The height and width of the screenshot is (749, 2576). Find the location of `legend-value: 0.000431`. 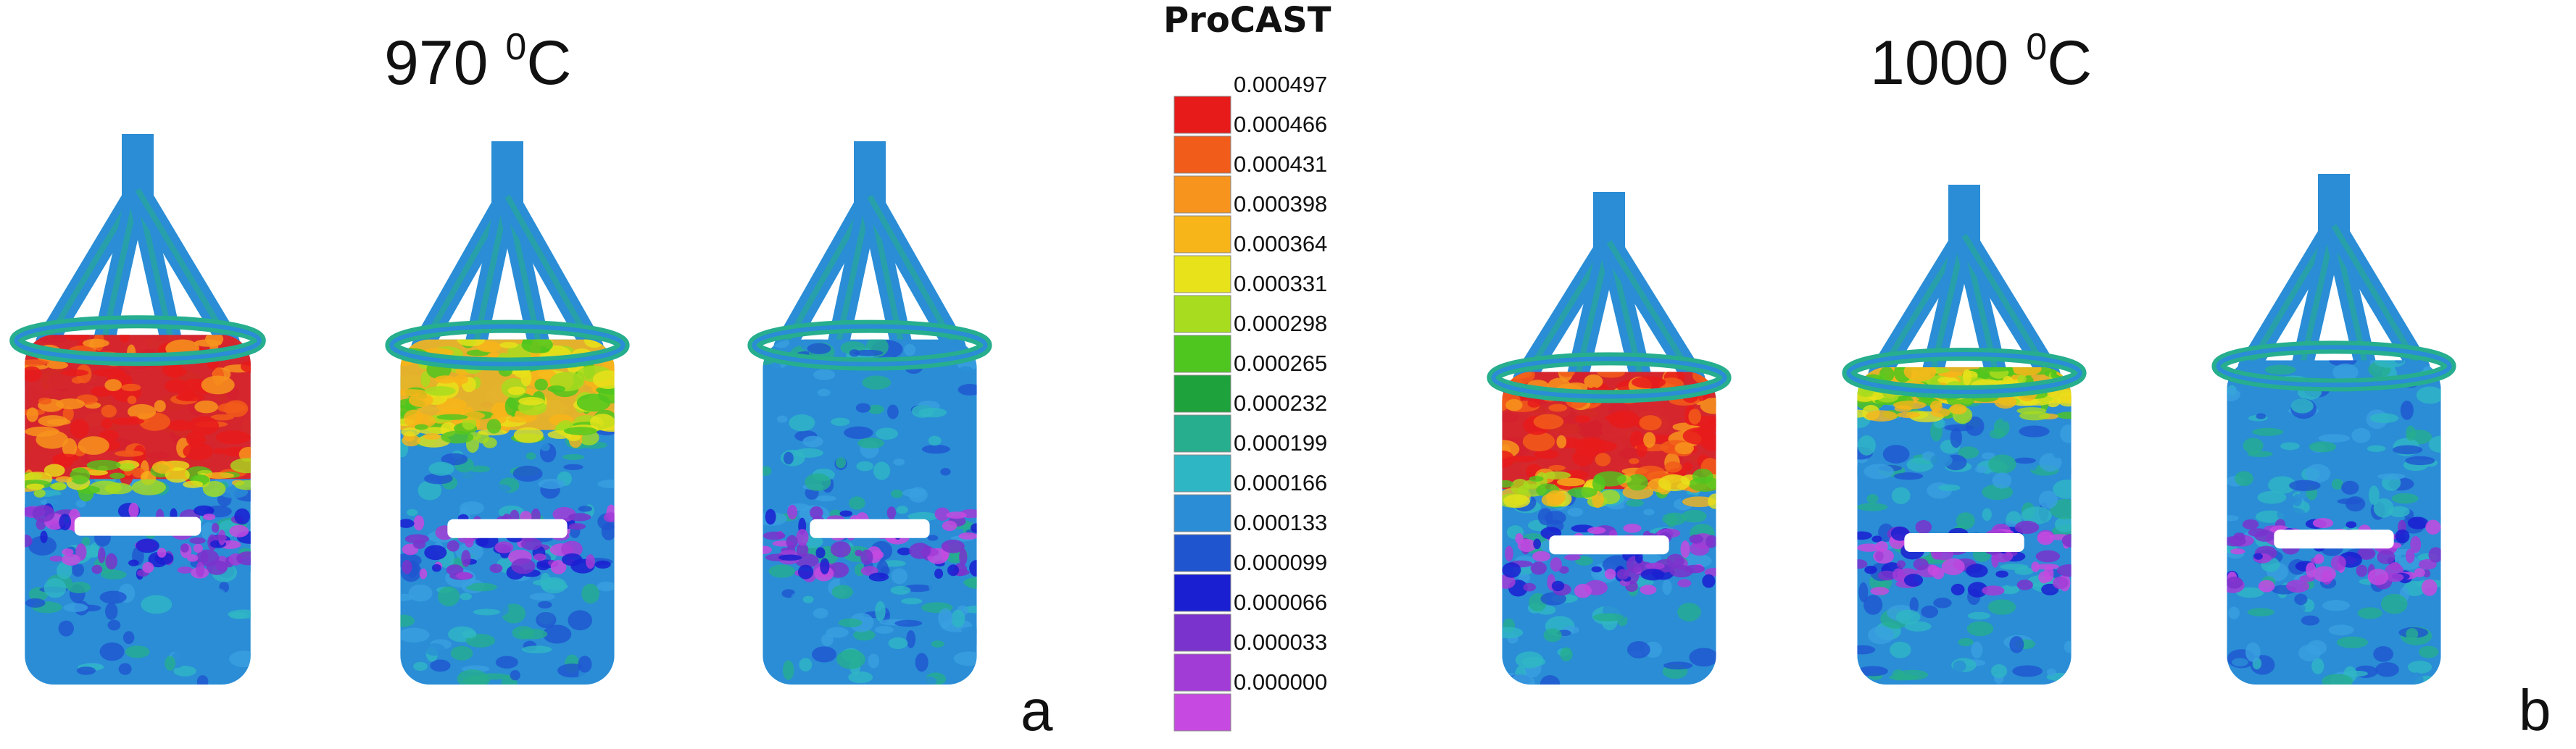

legend-value: 0.000431 is located at coordinates (1281, 164).